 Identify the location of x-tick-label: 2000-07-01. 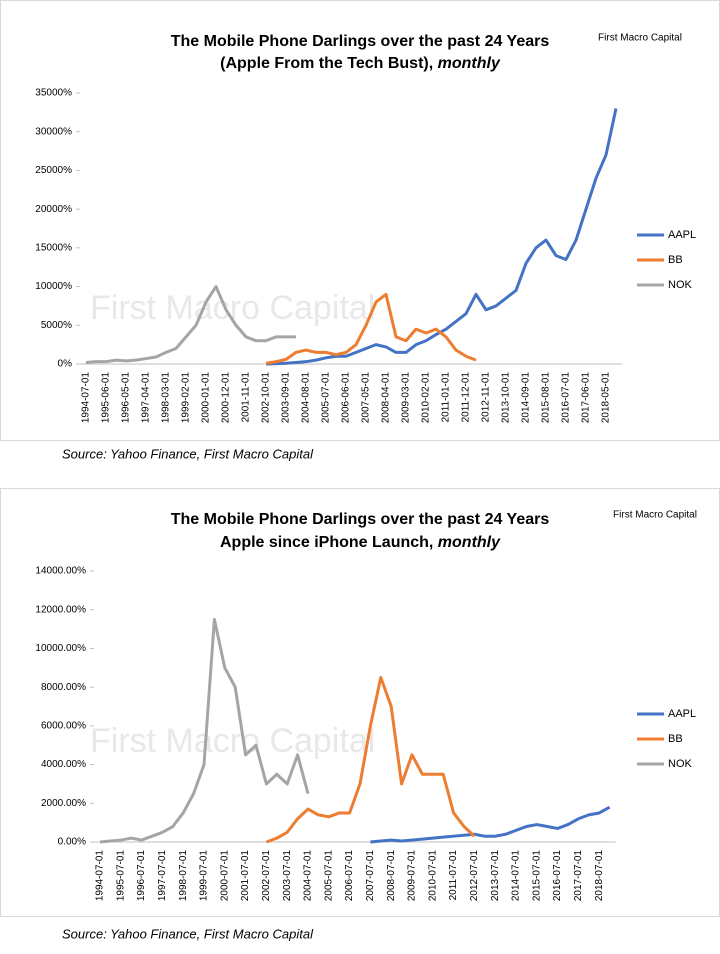
(224, 876).